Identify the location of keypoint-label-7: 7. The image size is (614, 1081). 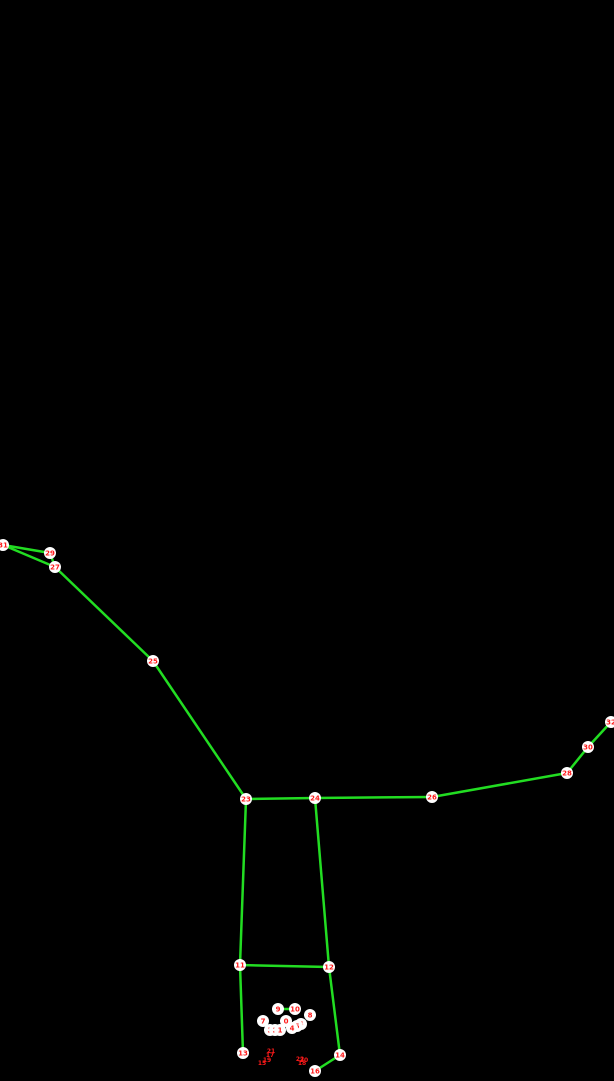
(263, 1022).